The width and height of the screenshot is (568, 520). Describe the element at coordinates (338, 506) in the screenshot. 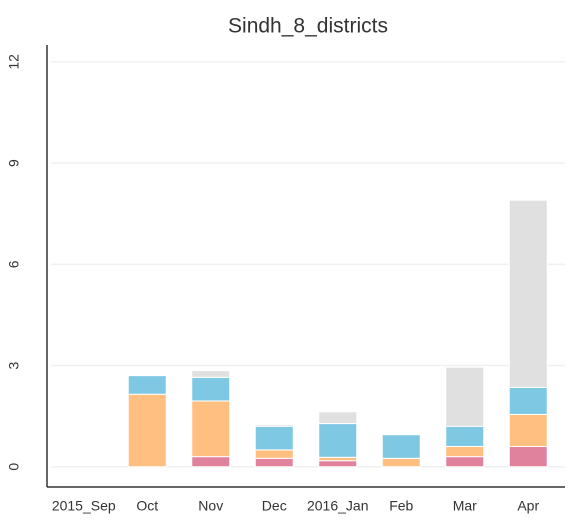

I see `x-tick-label: 2016_Jan` at that location.